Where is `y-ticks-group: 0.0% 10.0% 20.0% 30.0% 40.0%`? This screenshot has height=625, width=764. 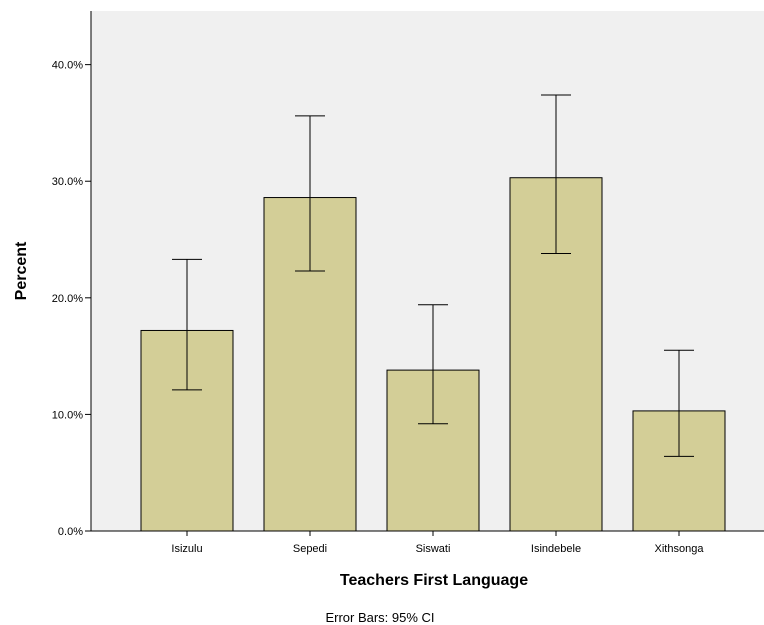 y-ticks-group: 0.0% 10.0% 20.0% 30.0% 40.0% is located at coordinates (71, 299).